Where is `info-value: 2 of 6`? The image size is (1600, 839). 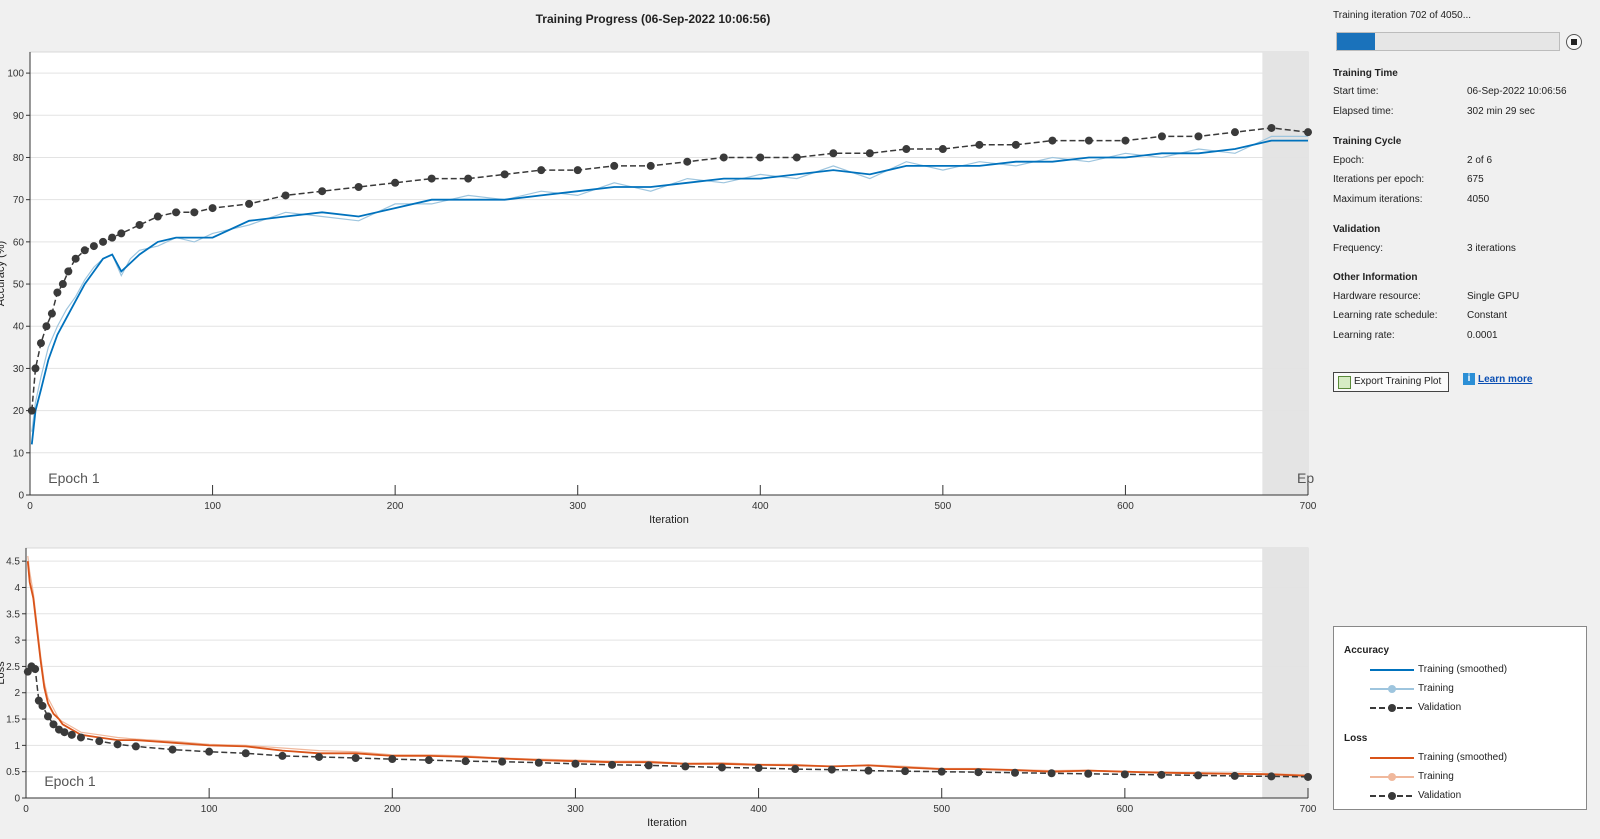 info-value: 2 of 6 is located at coordinates (1480, 160).